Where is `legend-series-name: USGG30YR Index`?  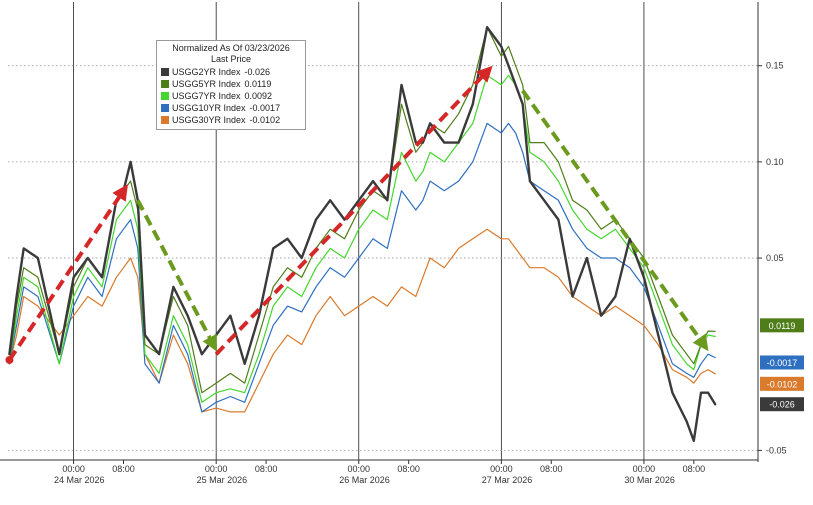
legend-series-name: USGG30YR Index is located at coordinates (209, 120).